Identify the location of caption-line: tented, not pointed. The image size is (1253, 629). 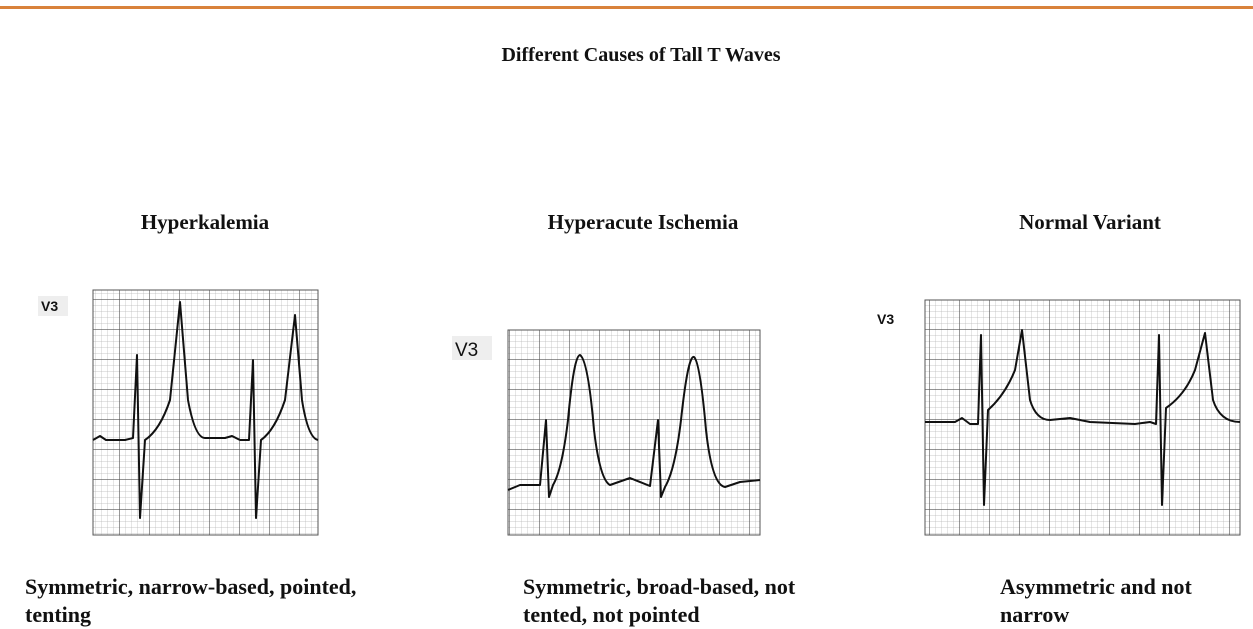
(611, 614).